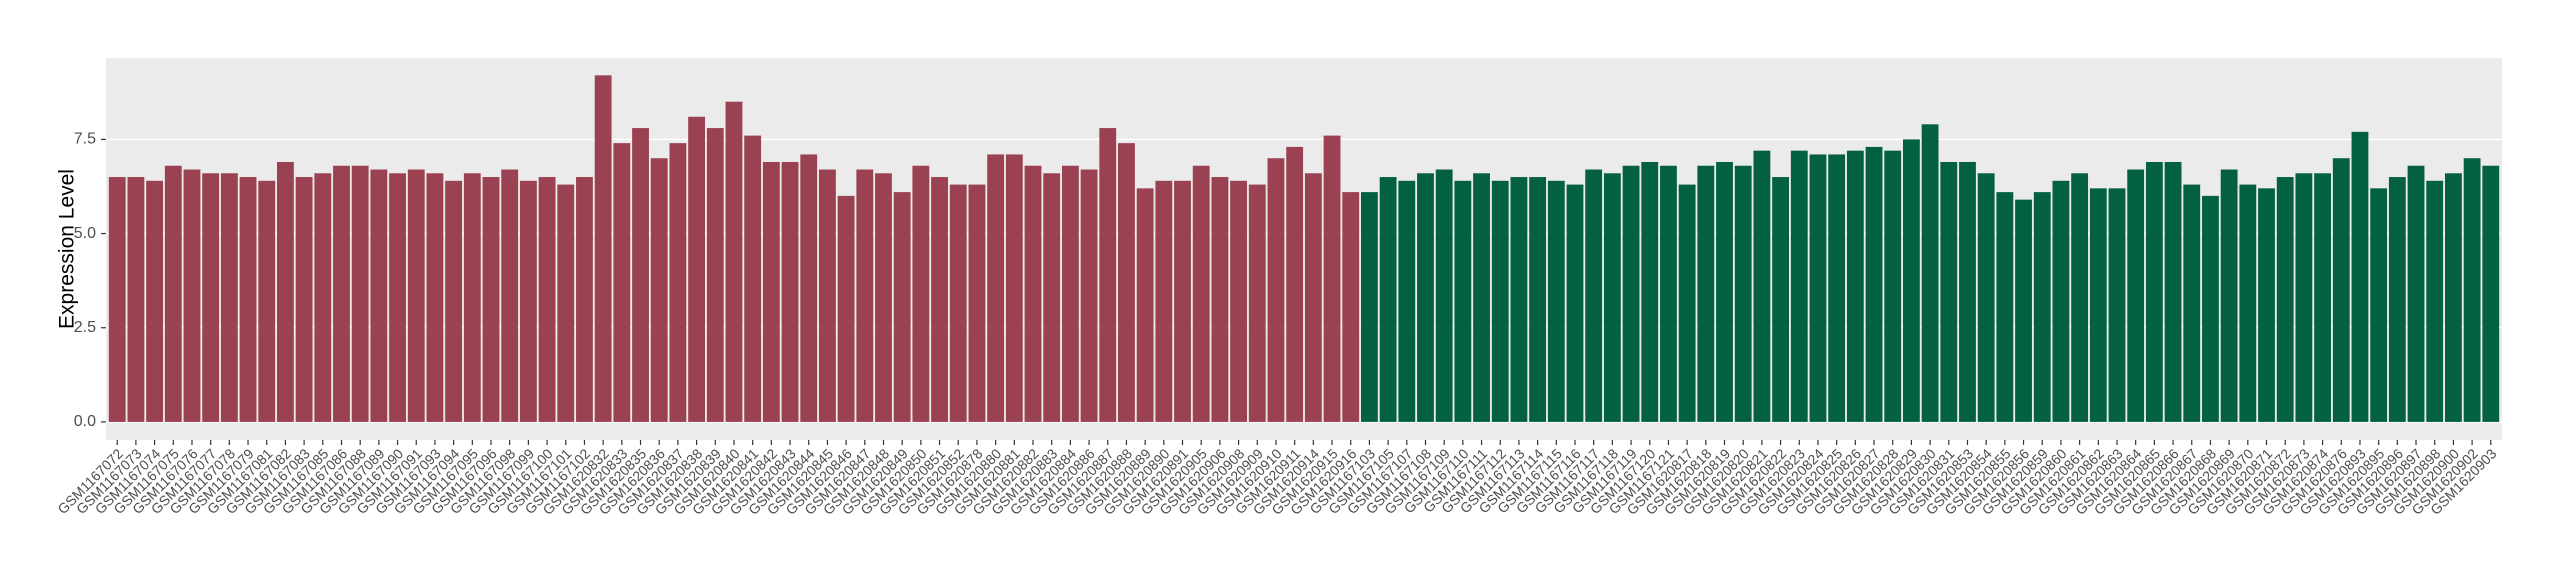  Describe the element at coordinates (85, 233) in the screenshot. I see `y-tick-label: 5.0` at that location.